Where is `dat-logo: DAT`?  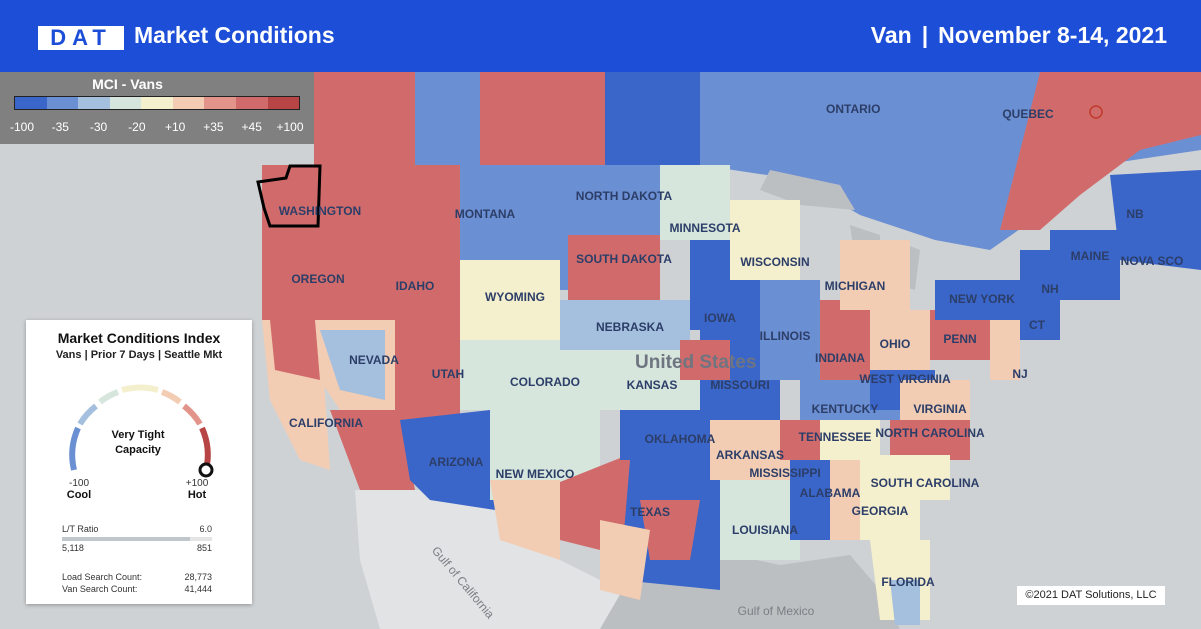 dat-logo: DAT is located at coordinates (81, 38).